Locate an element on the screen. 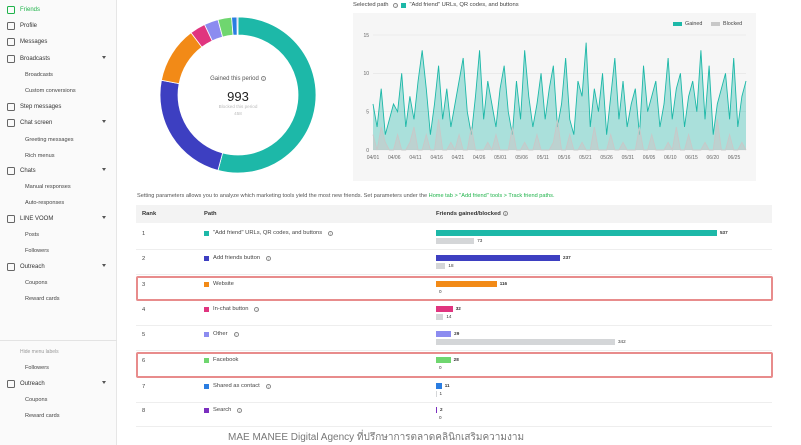 This screenshot has width=801, height=445. row-path-label: Website is located at coordinates (223, 284).